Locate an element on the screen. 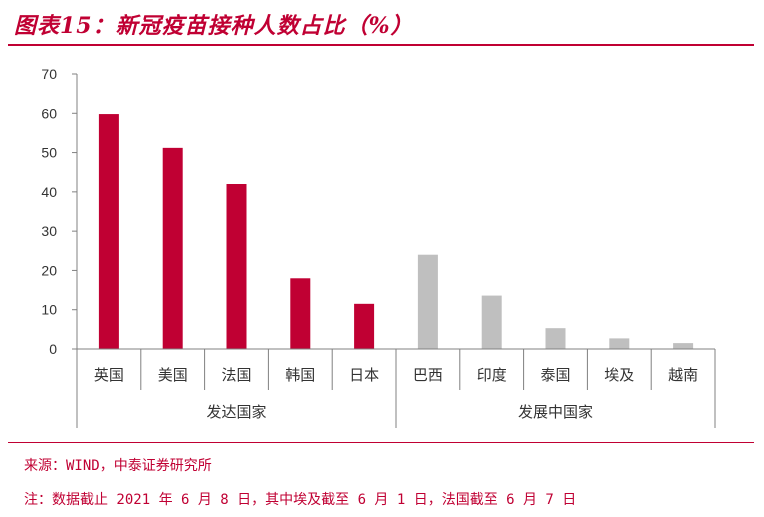 This screenshot has width=764, height=517. y-tick-label: 70 is located at coordinates (49, 74).